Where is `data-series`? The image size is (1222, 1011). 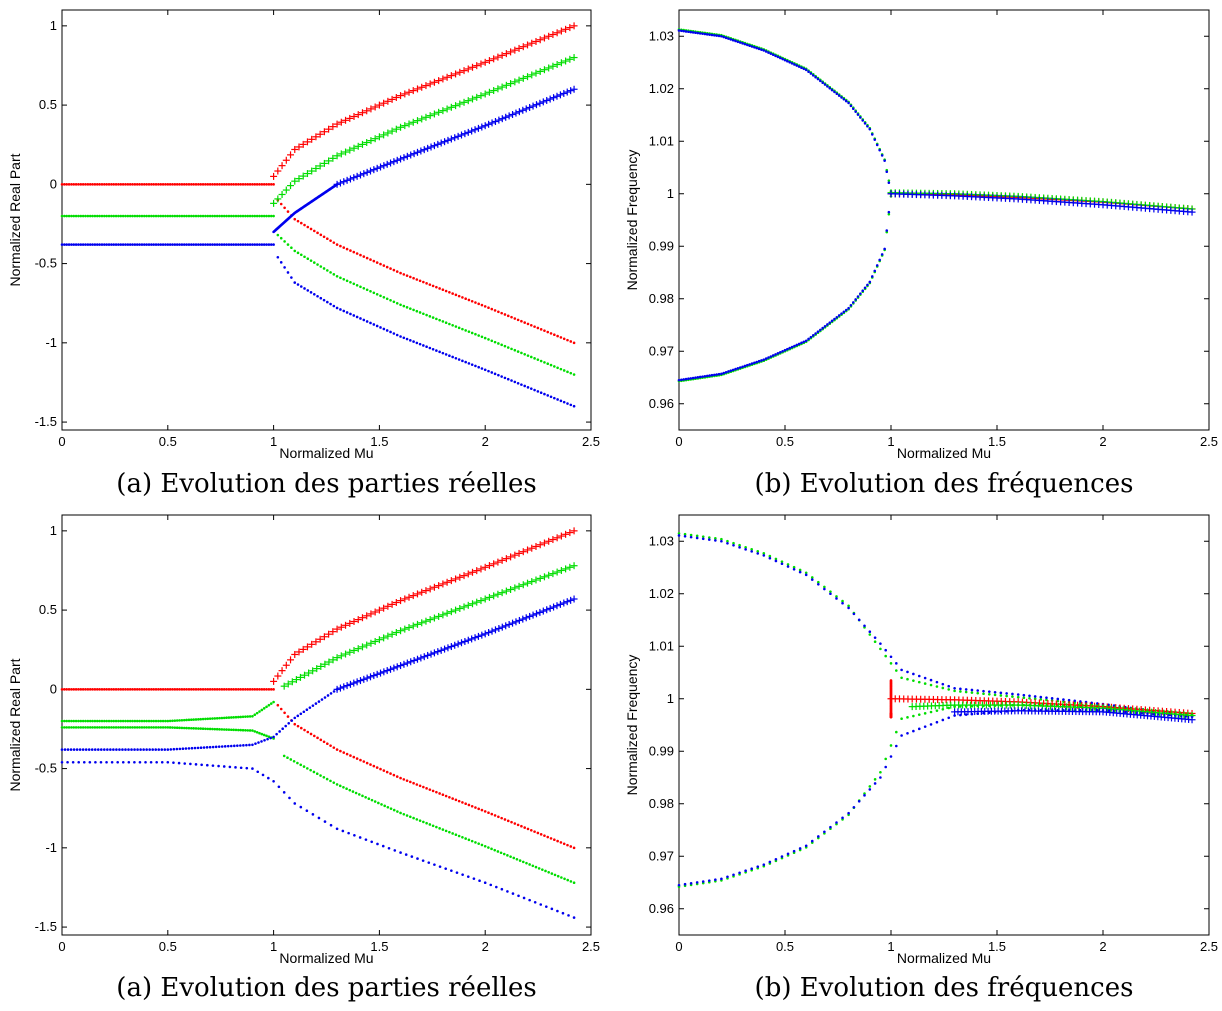 data-series is located at coordinates (1073, 715).